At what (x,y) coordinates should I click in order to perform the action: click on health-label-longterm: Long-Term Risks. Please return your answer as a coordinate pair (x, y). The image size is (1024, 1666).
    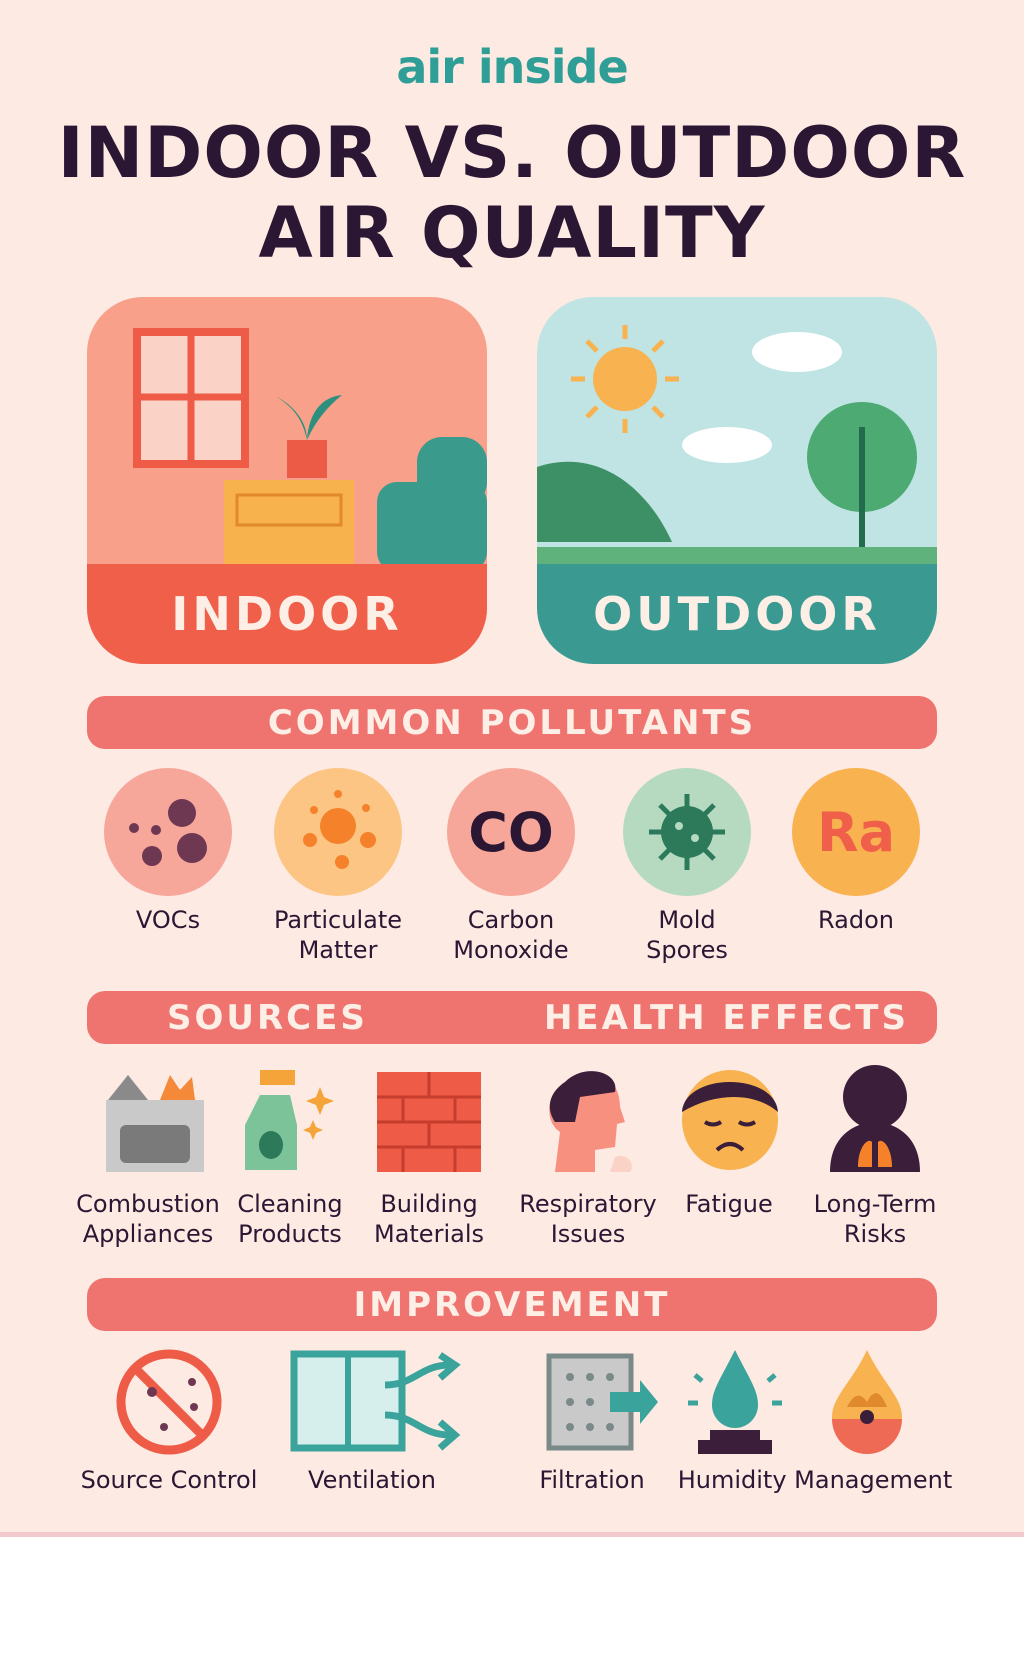
    Looking at the image, I should click on (875, 1219).